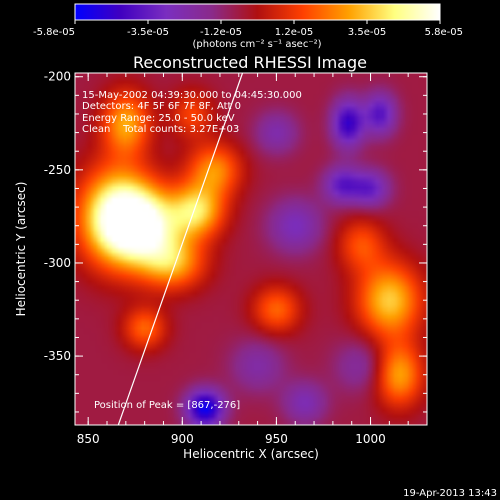 The height and width of the screenshot is (500, 500). What do you see at coordinates (21, 249) in the screenshot?
I see `y-axis-label: Heliocentric Y (arcsec)` at bounding box center [21, 249].